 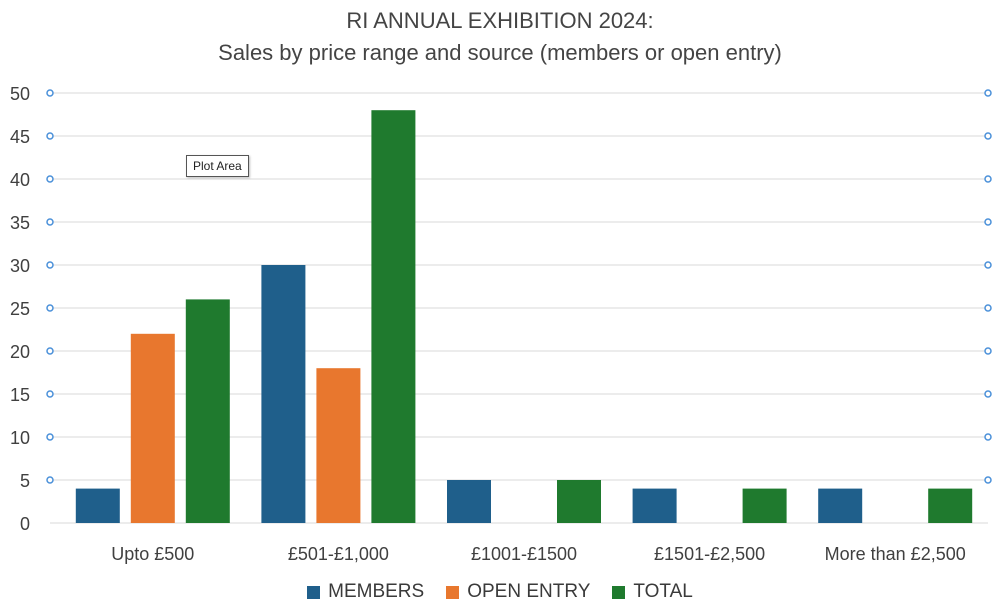 I want to click on legend-swatch-total, so click(x=619, y=592).